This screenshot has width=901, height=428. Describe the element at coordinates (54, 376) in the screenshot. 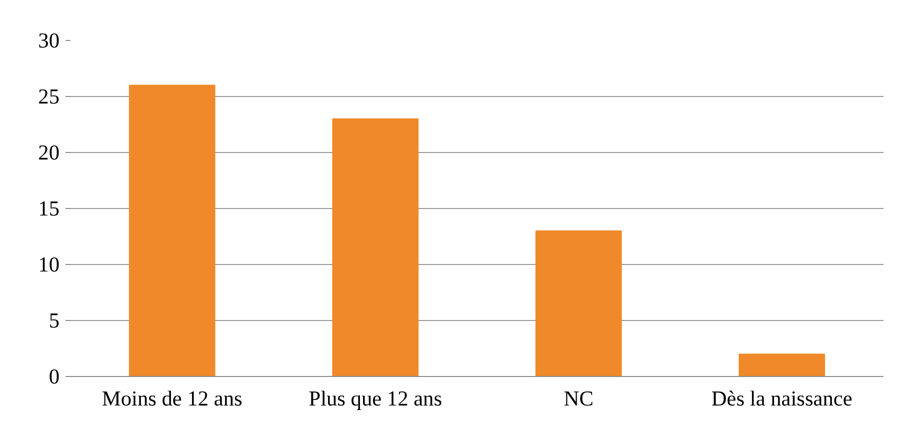

I see `y-tick-label: 0` at that location.